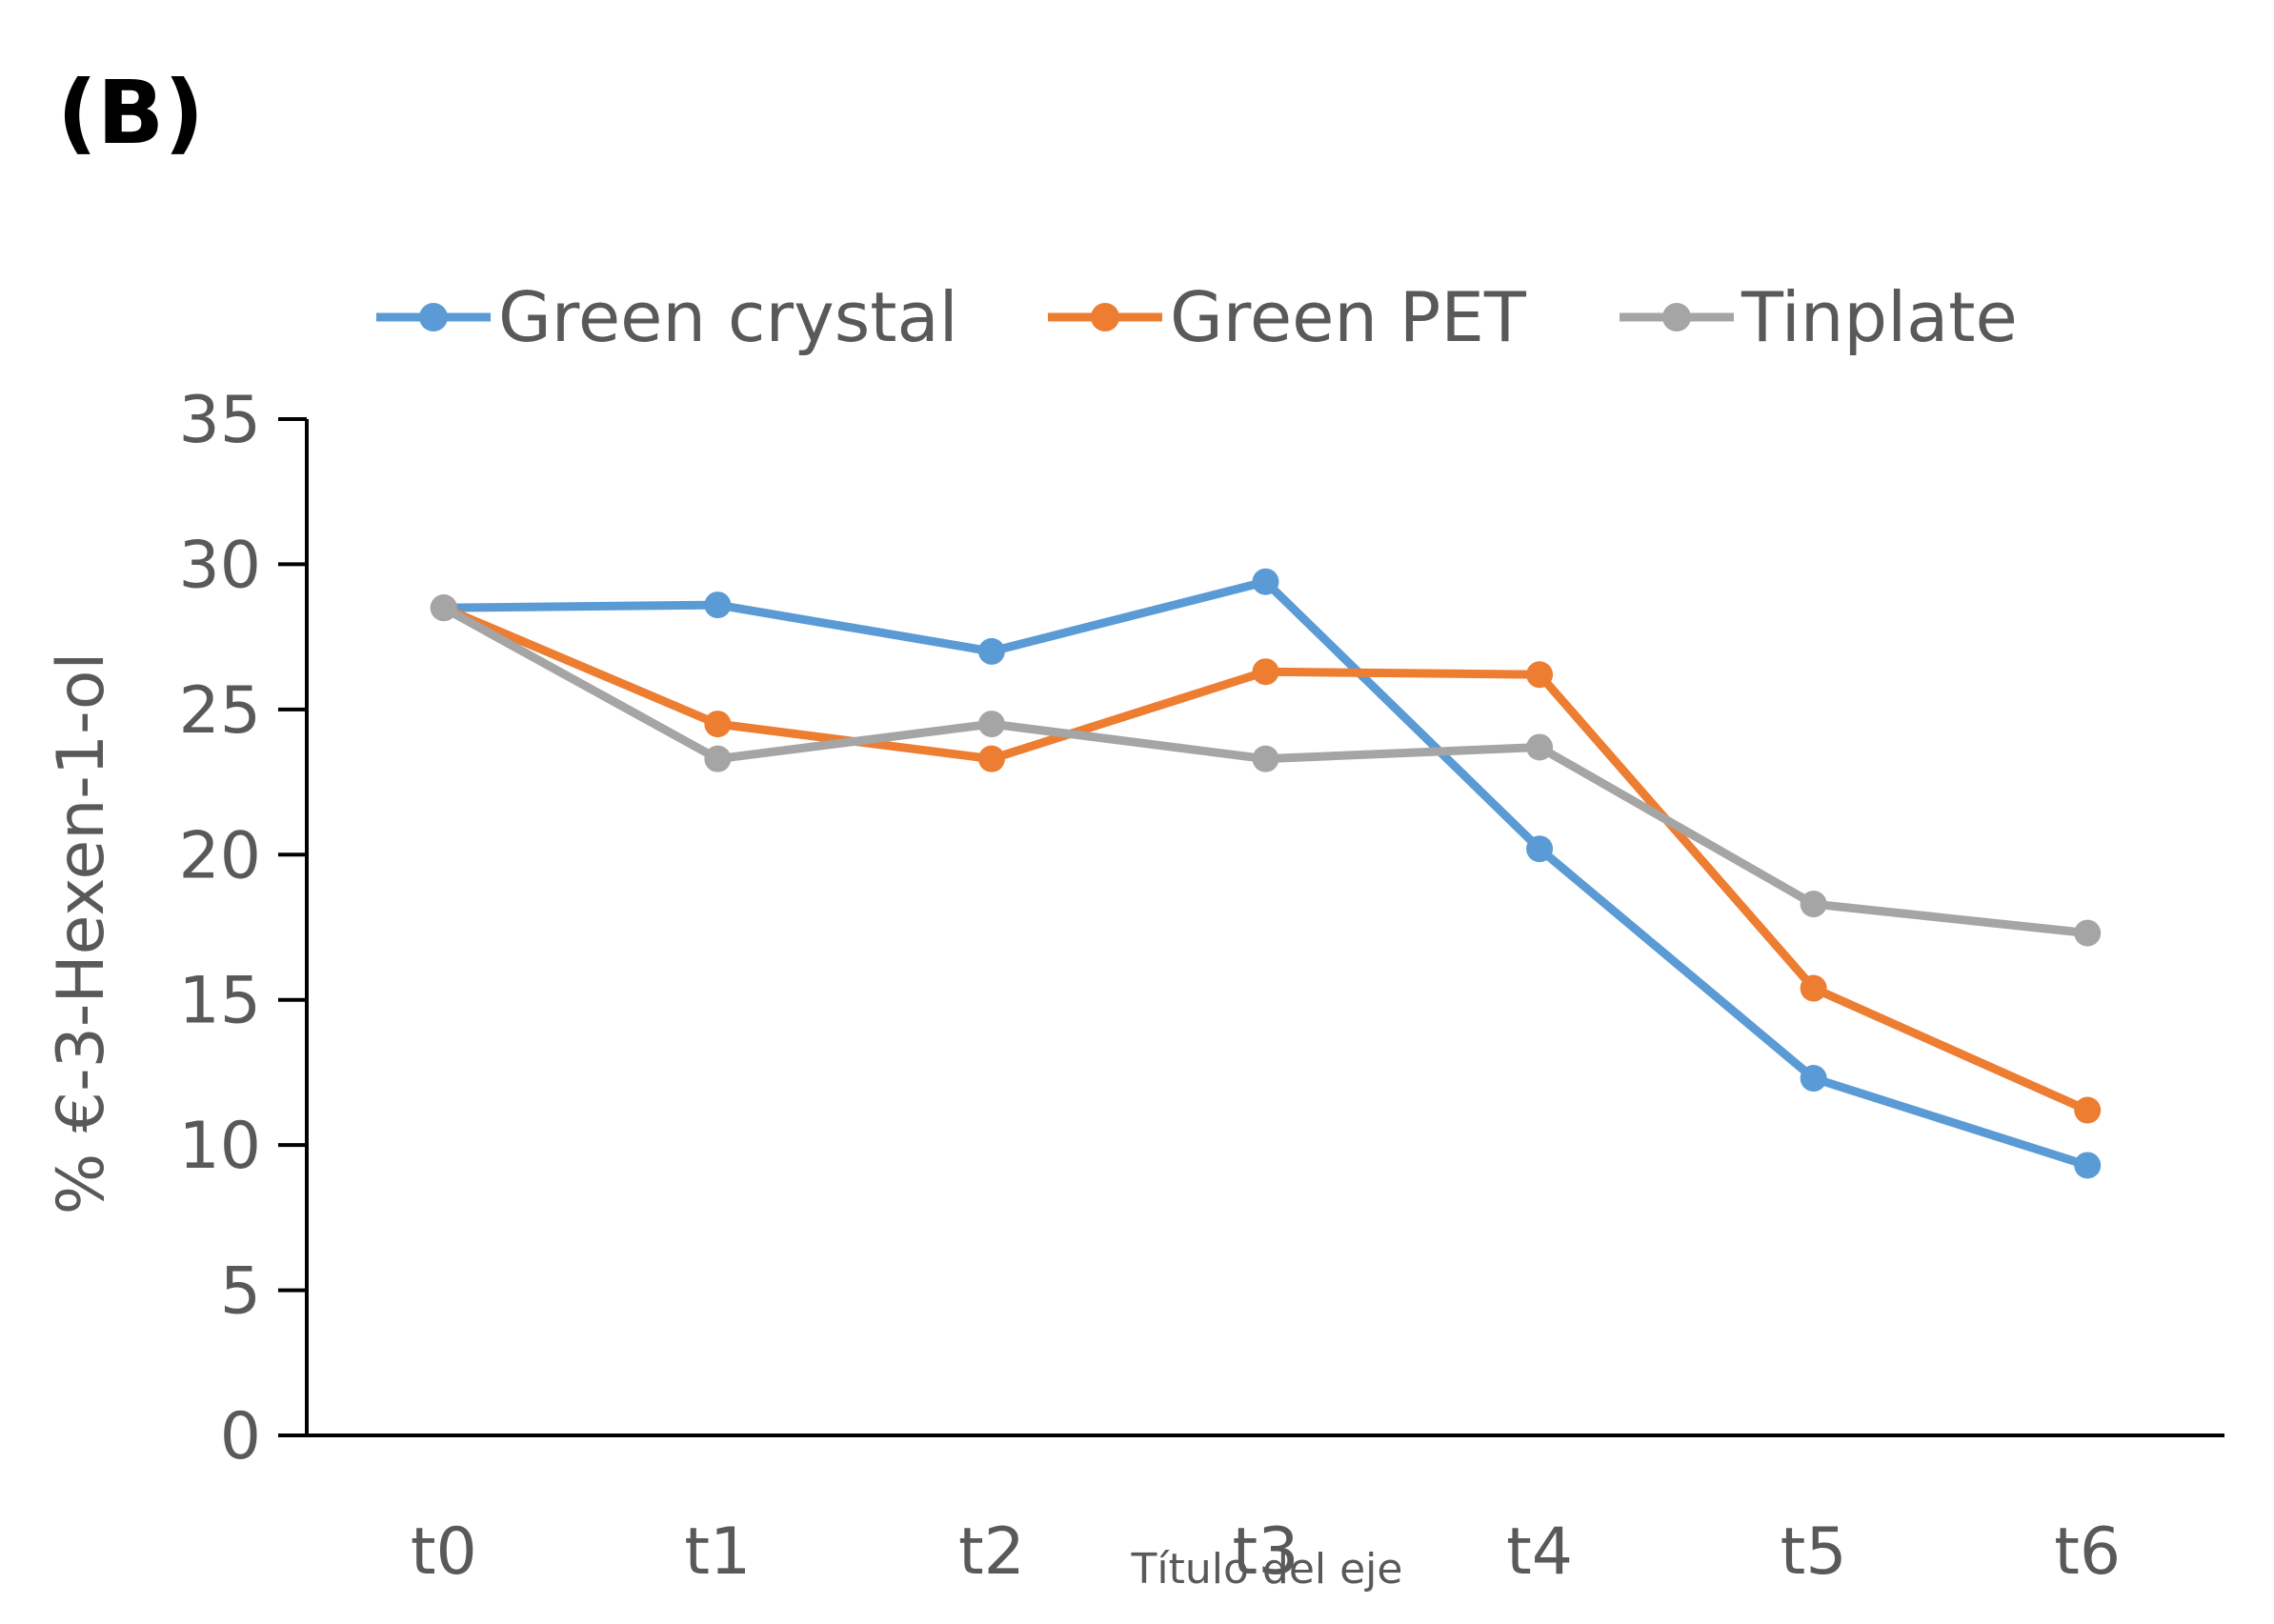 This screenshot has height=1624, width=2274. I want to click on legend-label: Green PET, so click(1348, 317).